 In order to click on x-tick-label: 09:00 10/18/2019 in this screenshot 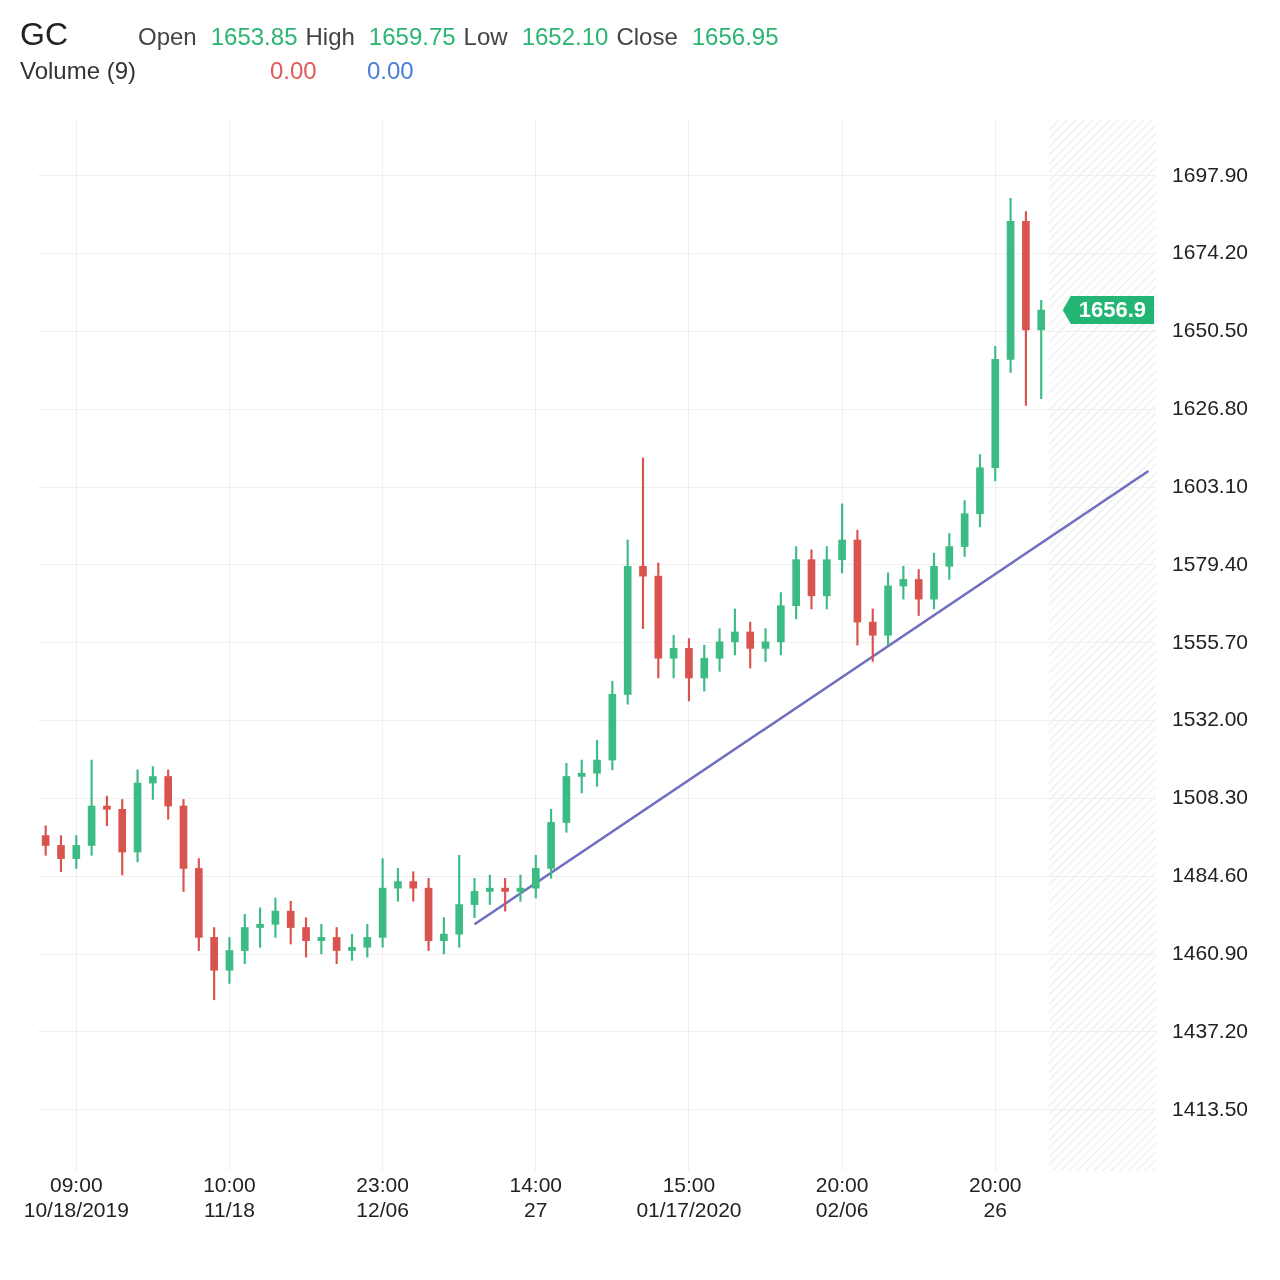, I will do `click(76, 1197)`.